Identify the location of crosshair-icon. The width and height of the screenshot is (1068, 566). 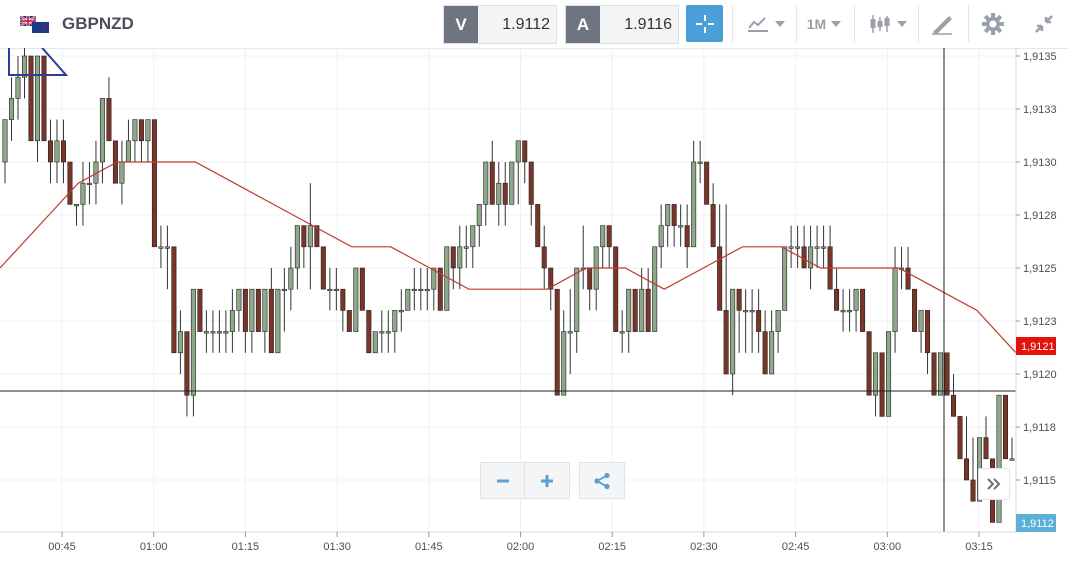
(704, 23).